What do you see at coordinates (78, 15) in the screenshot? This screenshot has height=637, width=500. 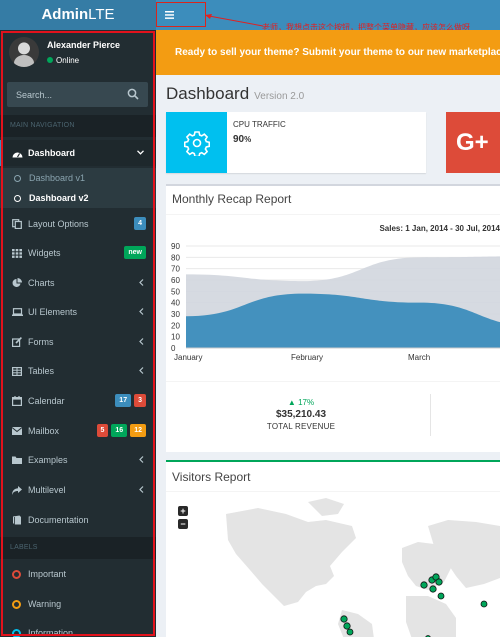 I see `logo: AdminLTE` at bounding box center [78, 15].